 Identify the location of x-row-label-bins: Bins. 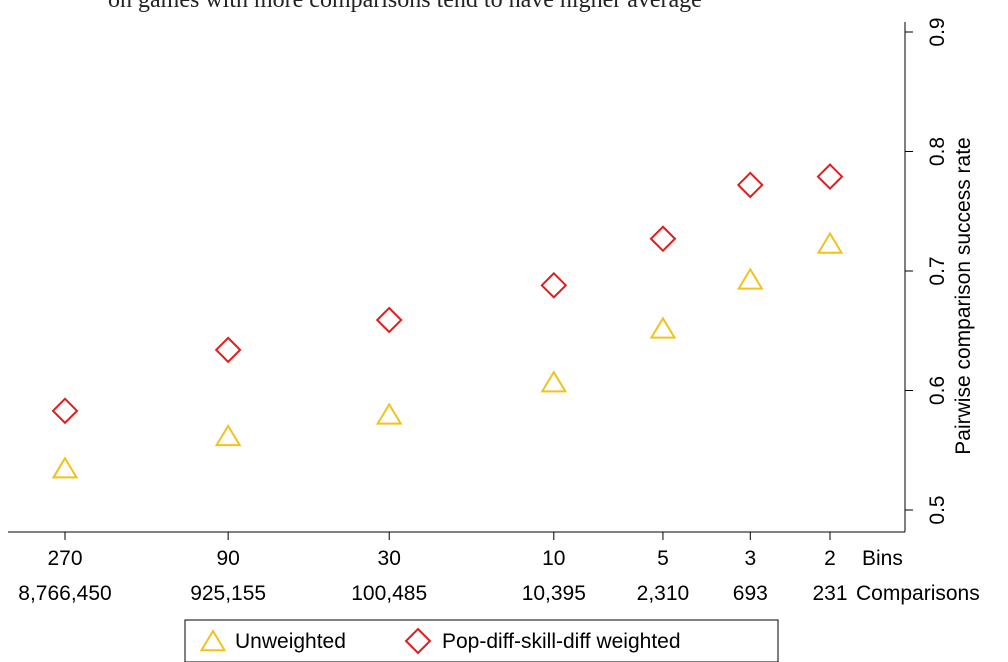
(882, 558).